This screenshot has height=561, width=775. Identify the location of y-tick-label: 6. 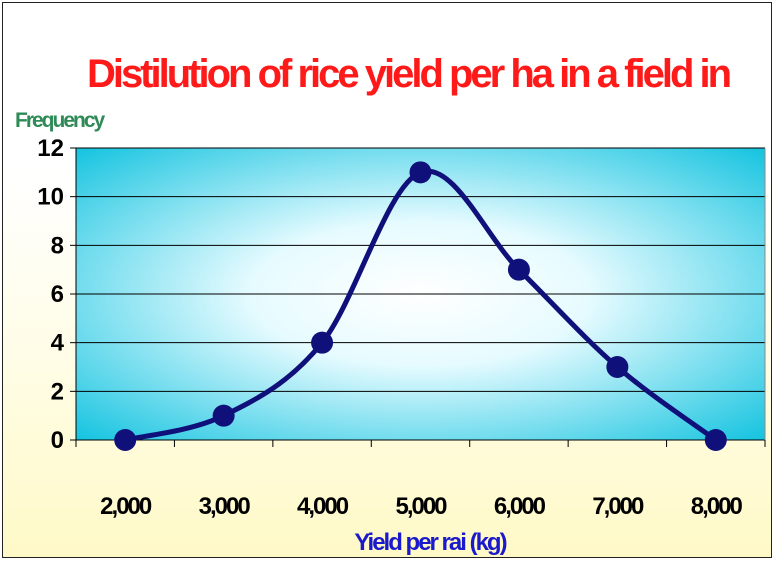
(57, 294).